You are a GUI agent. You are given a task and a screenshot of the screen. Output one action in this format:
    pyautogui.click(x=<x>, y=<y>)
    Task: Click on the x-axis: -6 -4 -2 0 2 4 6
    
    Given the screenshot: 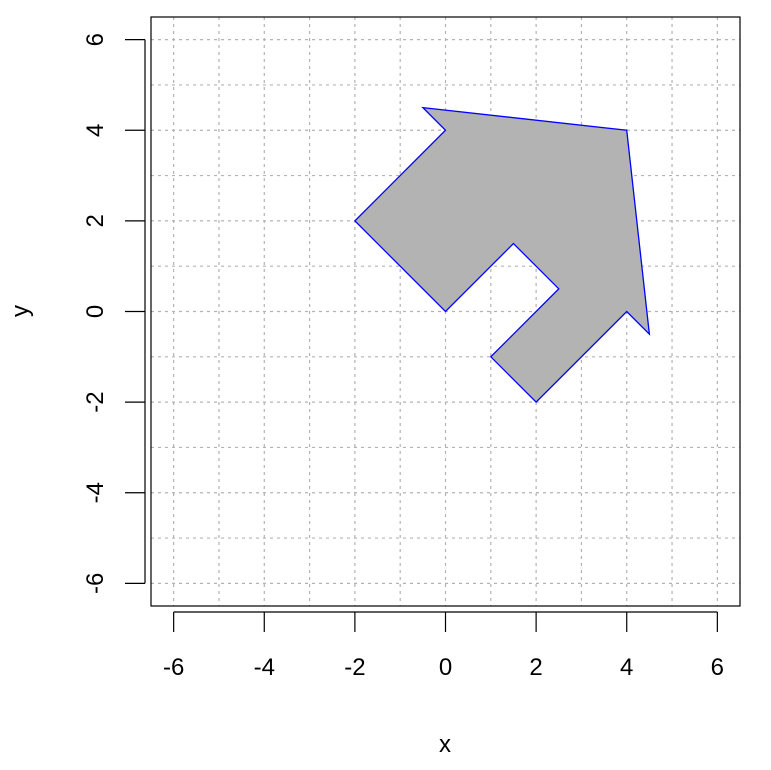 What is the action you would take?
    pyautogui.click(x=443, y=646)
    